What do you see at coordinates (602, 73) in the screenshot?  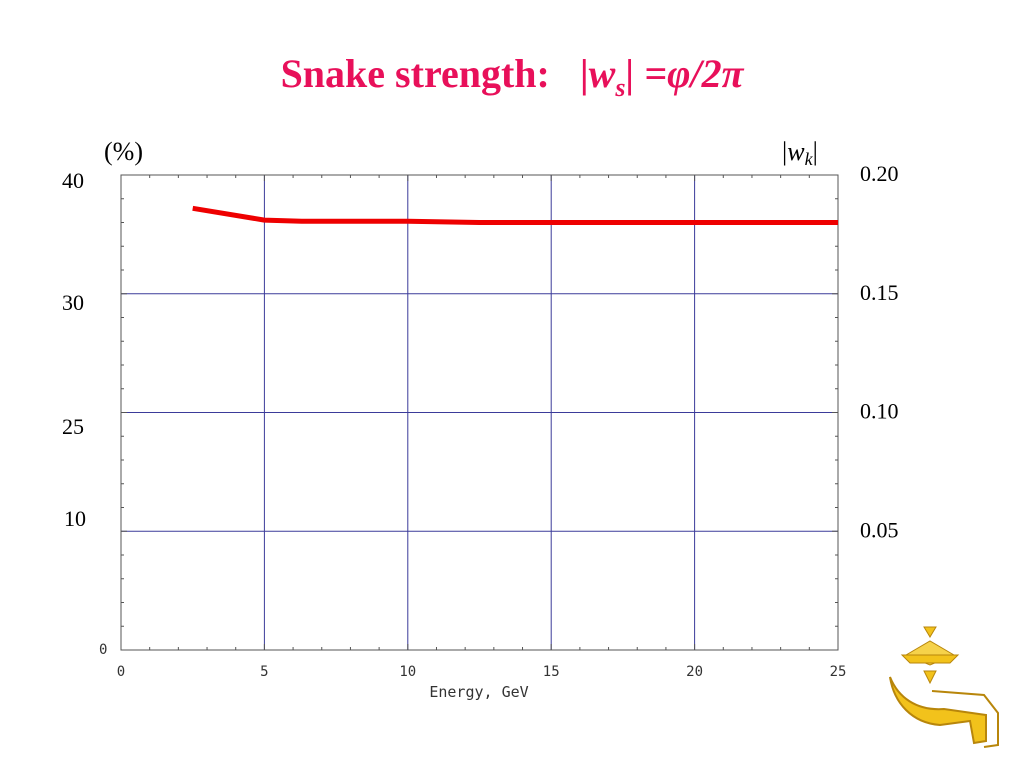 I see `title-formula-var: w` at bounding box center [602, 73].